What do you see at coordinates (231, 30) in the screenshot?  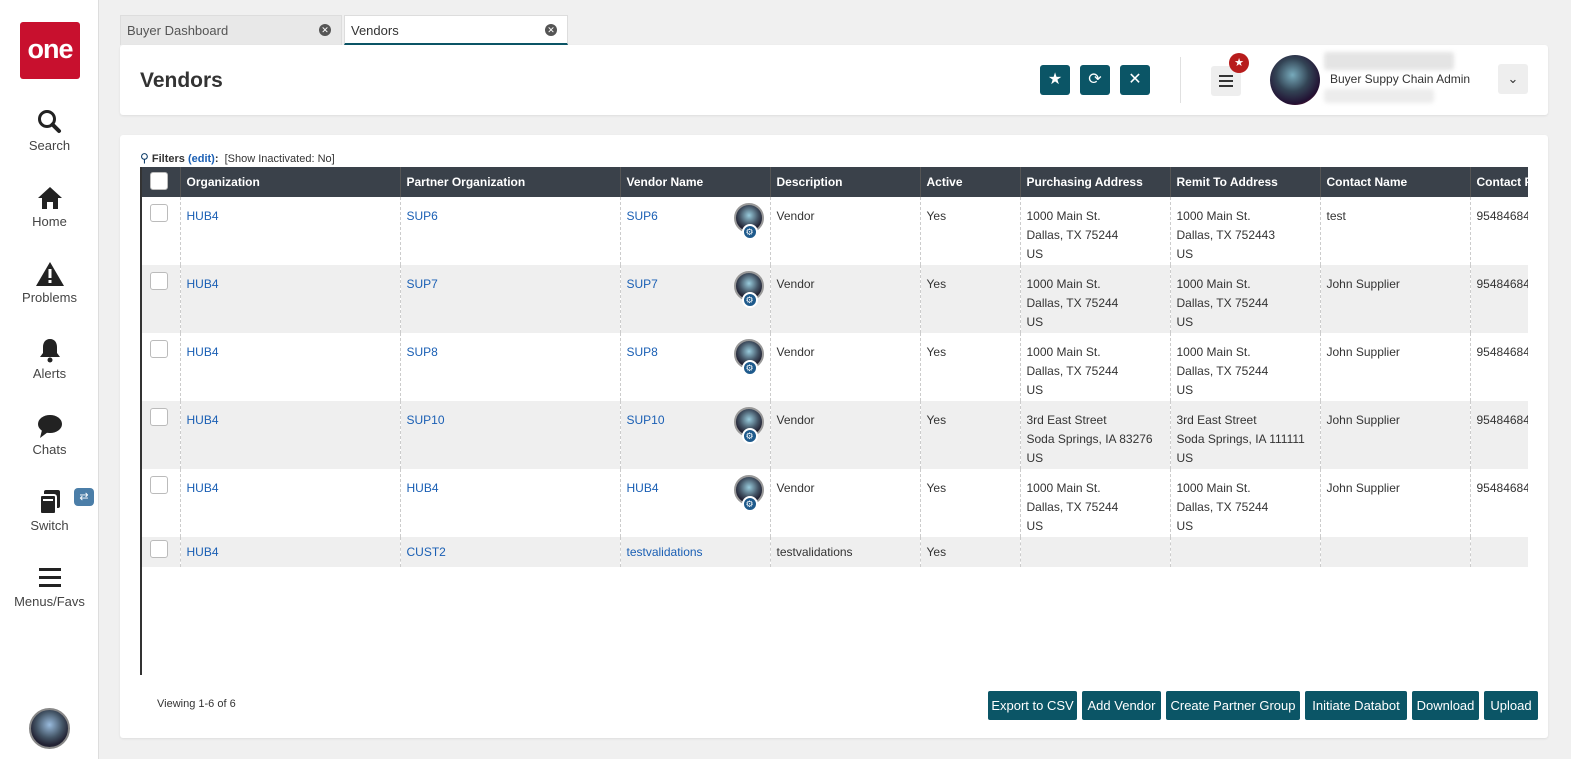 I see `tab-buyer-dashboard: Buyer Dashboard ✕` at bounding box center [231, 30].